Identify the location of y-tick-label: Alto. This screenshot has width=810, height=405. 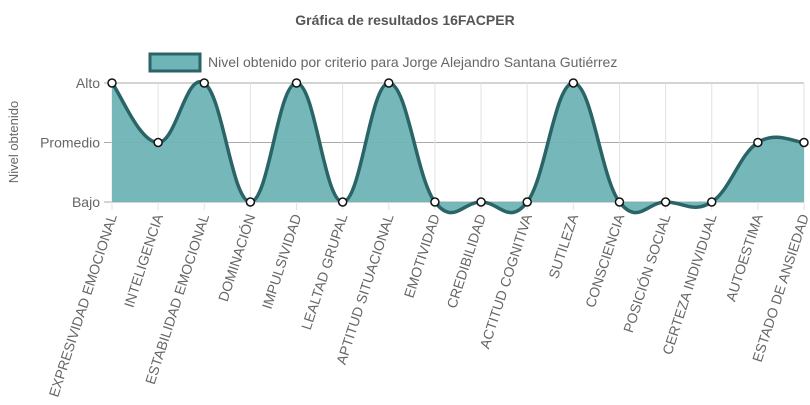
(88, 83).